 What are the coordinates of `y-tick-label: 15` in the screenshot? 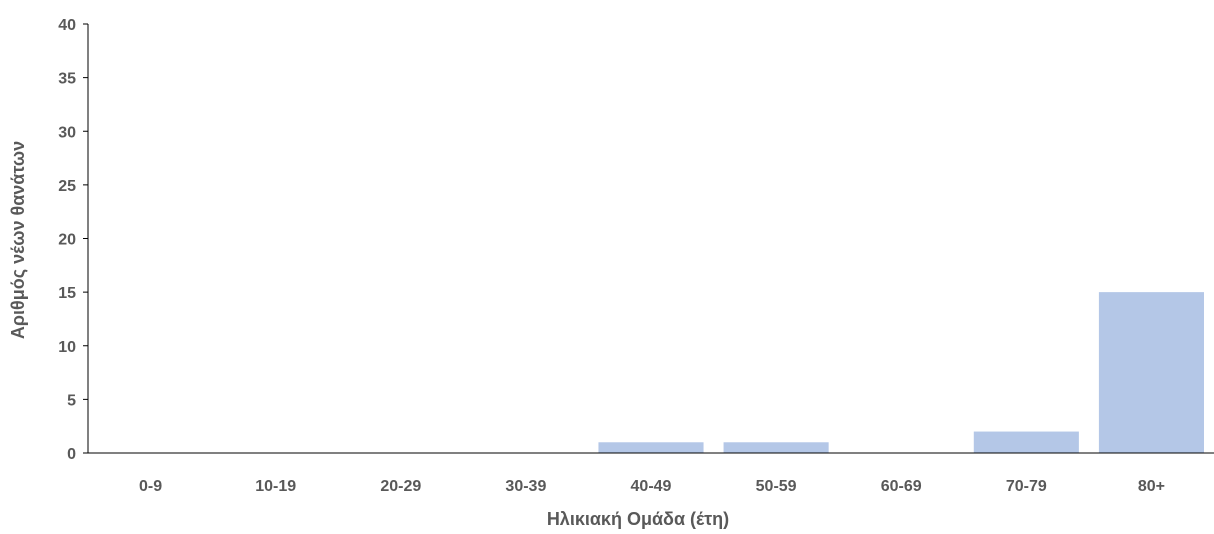 It's located at (67, 293).